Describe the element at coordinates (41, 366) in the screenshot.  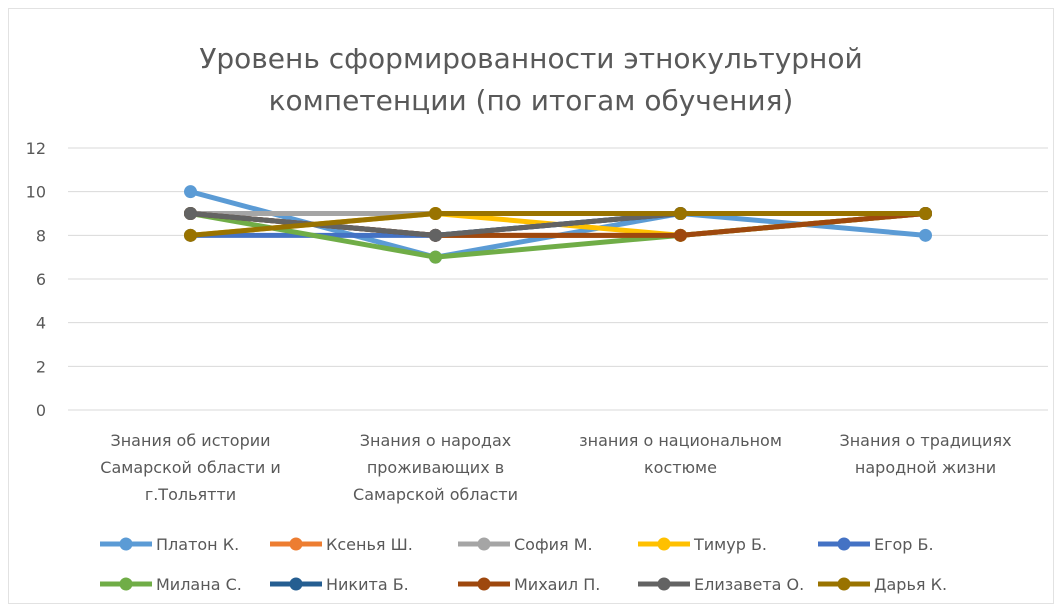
I see `y-tick-label: 2` at that location.